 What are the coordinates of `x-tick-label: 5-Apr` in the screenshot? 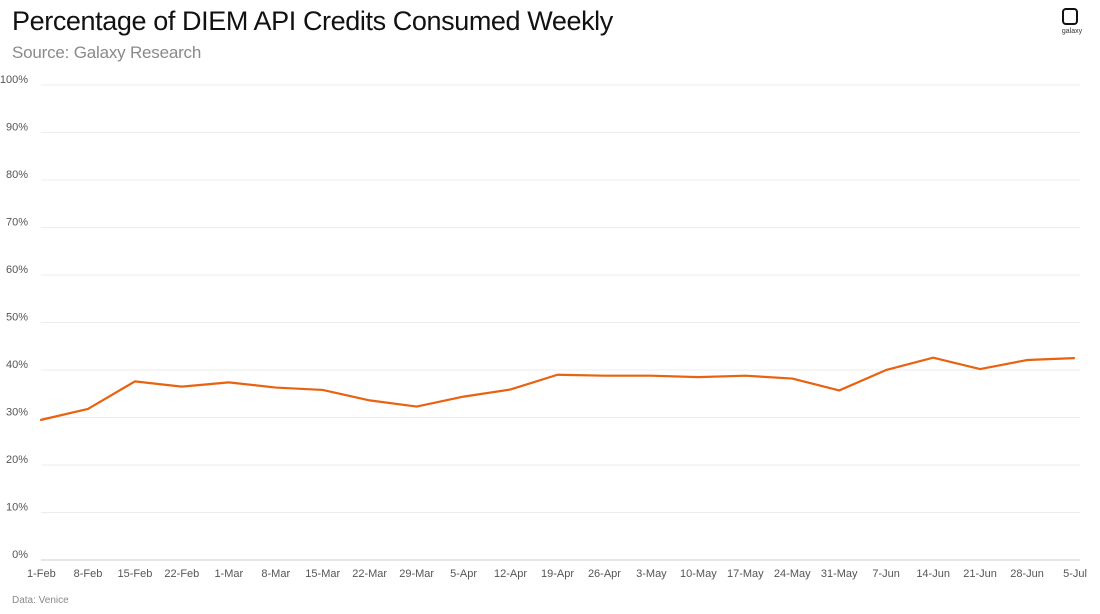 It's located at (463, 574).